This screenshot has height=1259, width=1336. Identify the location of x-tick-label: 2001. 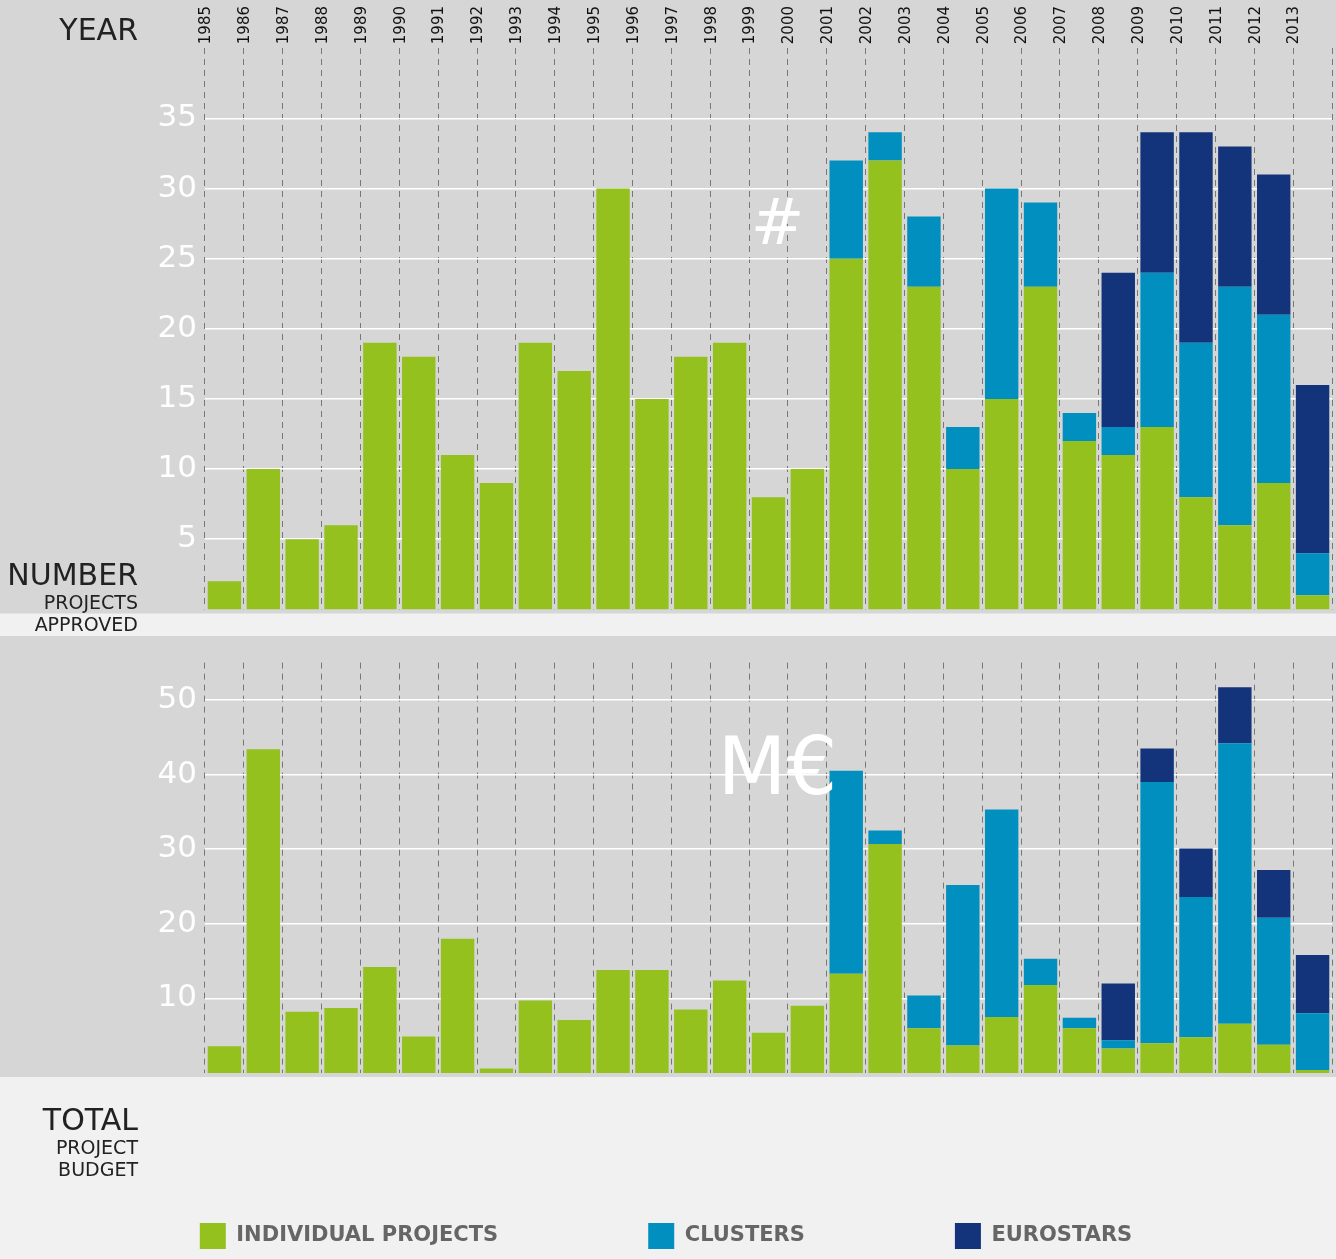
(827, 25).